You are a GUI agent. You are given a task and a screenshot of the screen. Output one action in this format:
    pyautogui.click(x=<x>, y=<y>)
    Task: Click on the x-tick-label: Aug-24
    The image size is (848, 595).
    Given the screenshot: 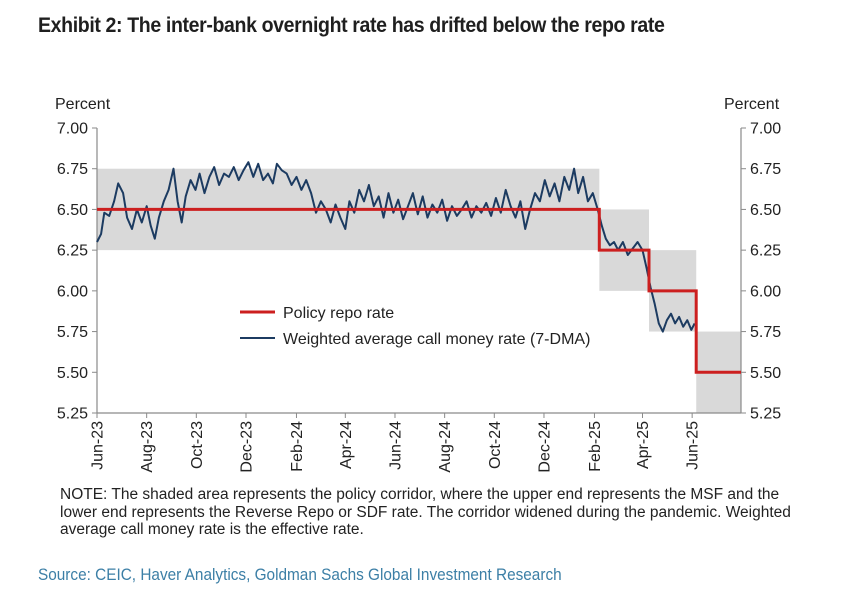 What is the action you would take?
    pyautogui.click(x=445, y=447)
    